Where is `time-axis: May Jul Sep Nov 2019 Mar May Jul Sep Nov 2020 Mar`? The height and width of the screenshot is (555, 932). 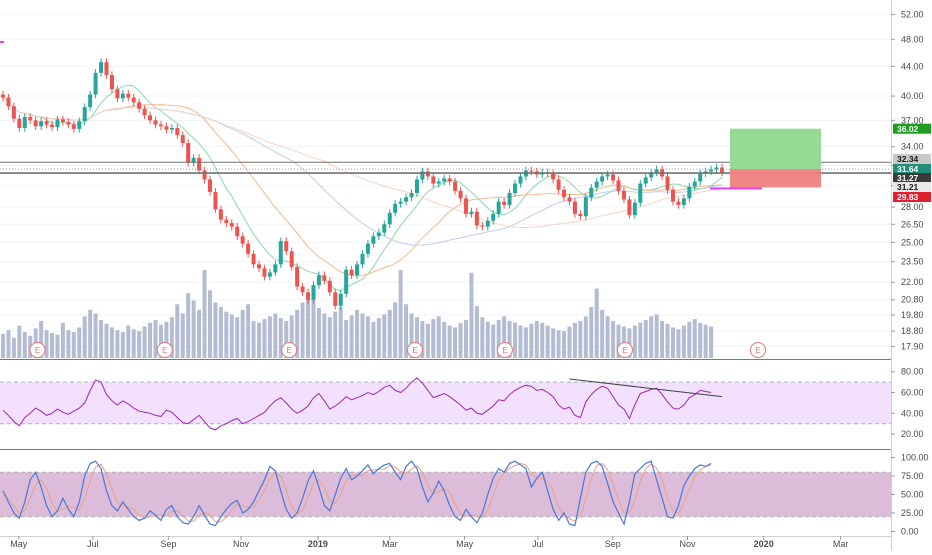 time-axis: May Jul Sep Nov 2019 Mar May Jul Sep Nov 2020 Mar is located at coordinates (429, 542).